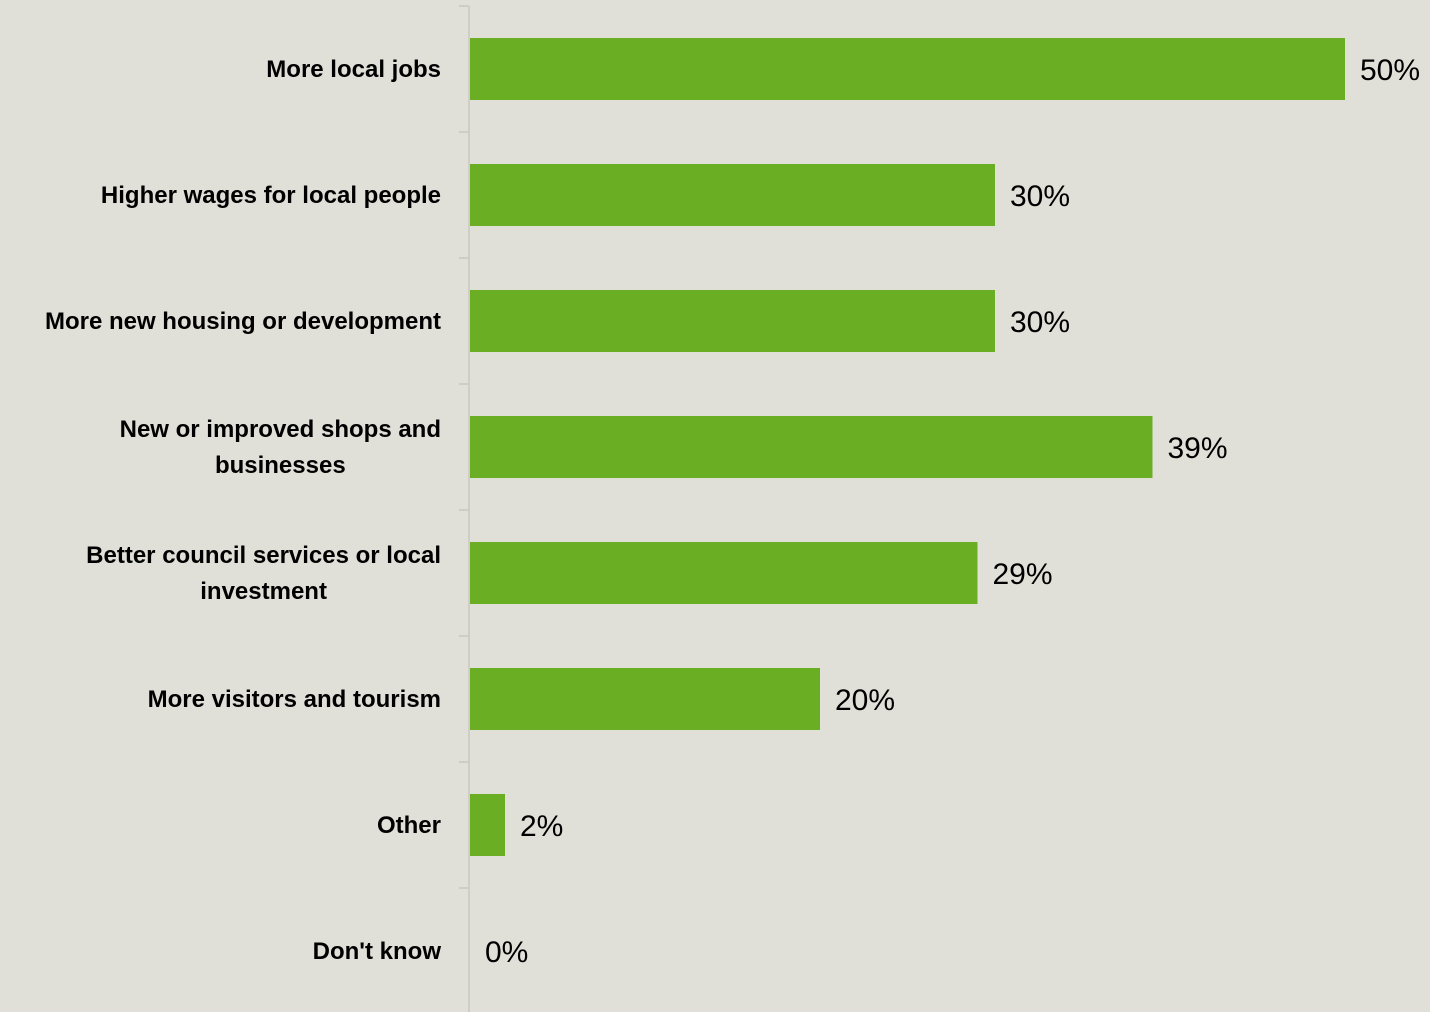  Describe the element at coordinates (280, 465) in the screenshot. I see `category-label-line: businesses` at that location.